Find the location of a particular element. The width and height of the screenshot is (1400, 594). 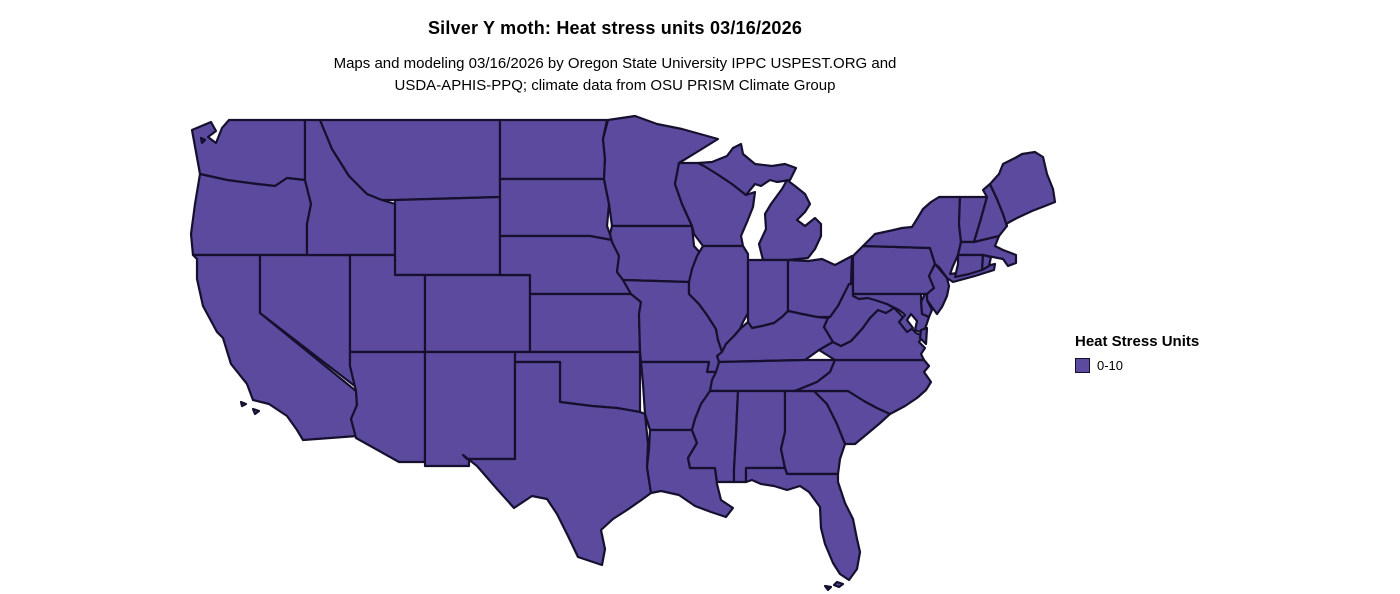

legend-title: Heat Stress Units is located at coordinates (1137, 341).